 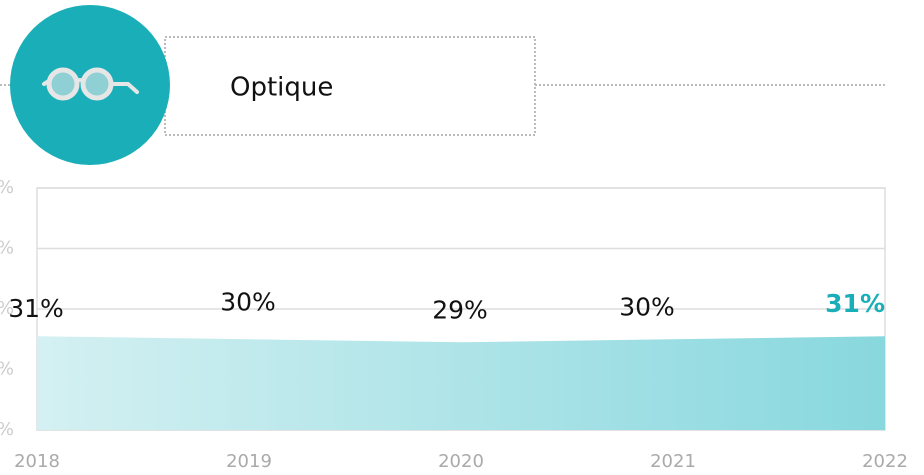 I want to click on y-tick-label: 60%, so click(x=7, y=248).